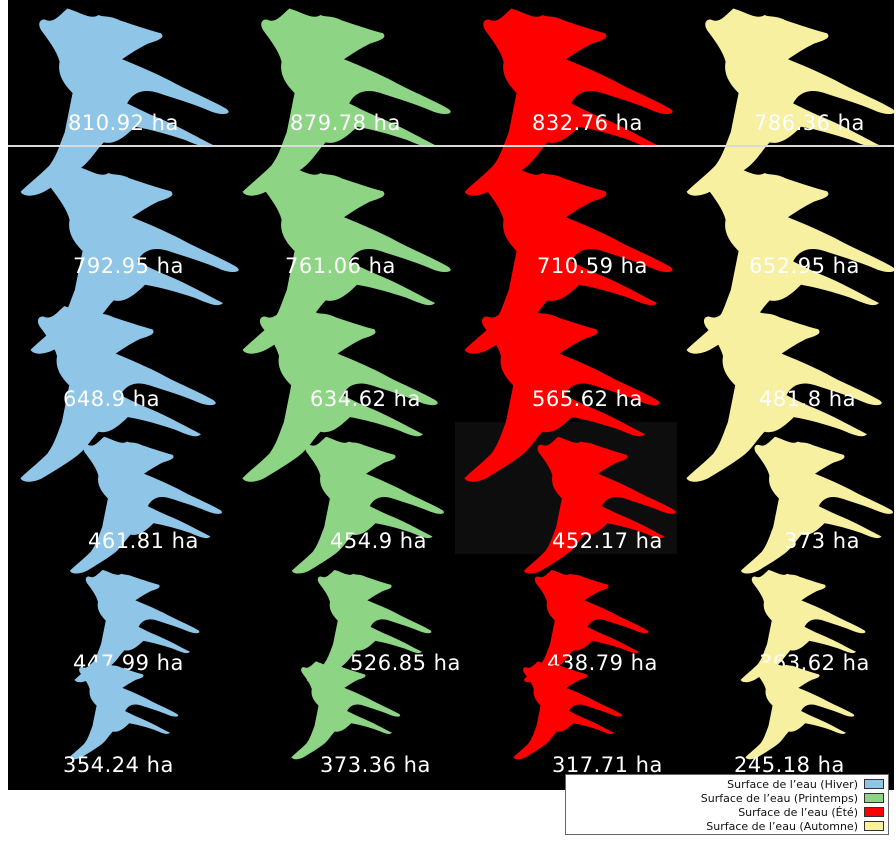  What do you see at coordinates (365, 399) in the screenshot?
I see `area-label: 634.62 ha` at bounding box center [365, 399].